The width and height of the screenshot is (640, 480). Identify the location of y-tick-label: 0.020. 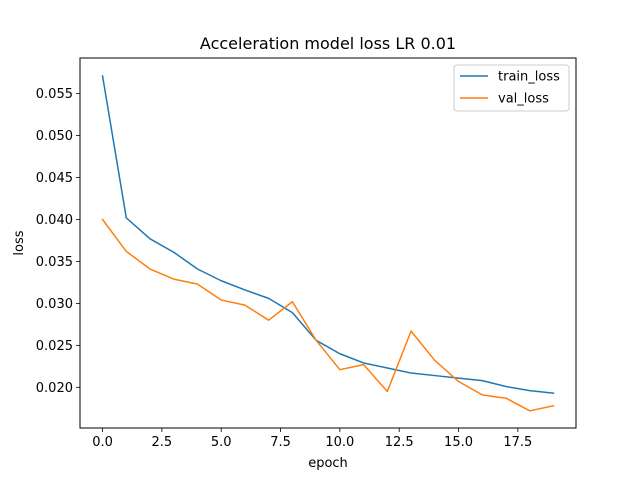
(54, 388).